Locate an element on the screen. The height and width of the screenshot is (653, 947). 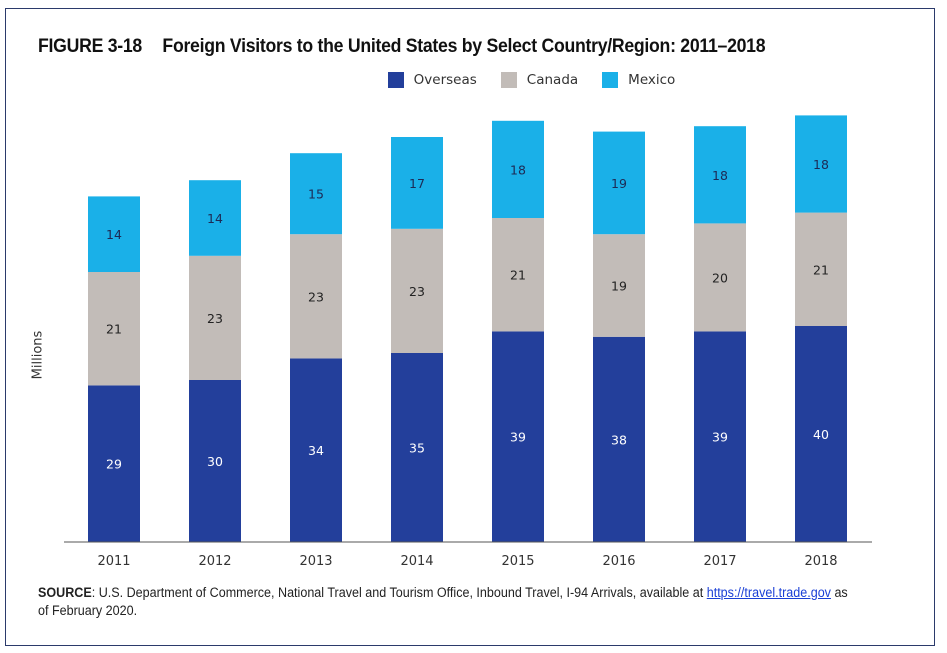
bar-mexico-2011 is located at coordinates (114, 234).